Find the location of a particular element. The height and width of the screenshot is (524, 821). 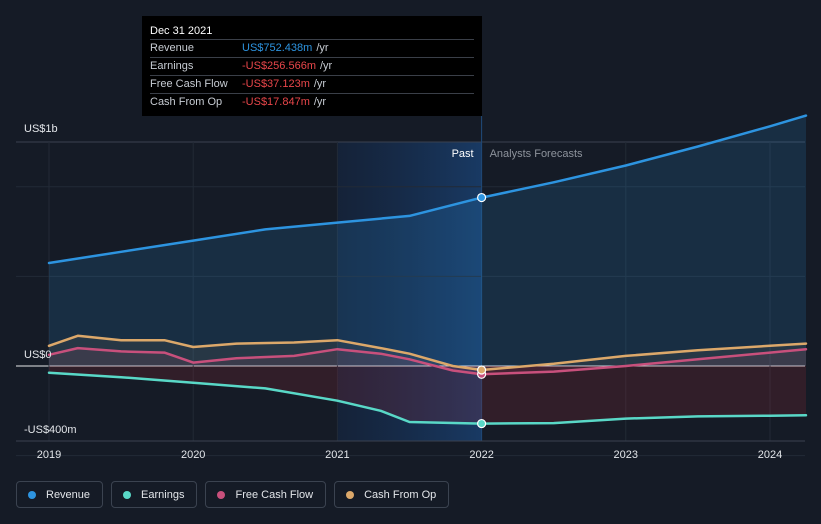

tooltip-label: Earnings is located at coordinates (172, 66).